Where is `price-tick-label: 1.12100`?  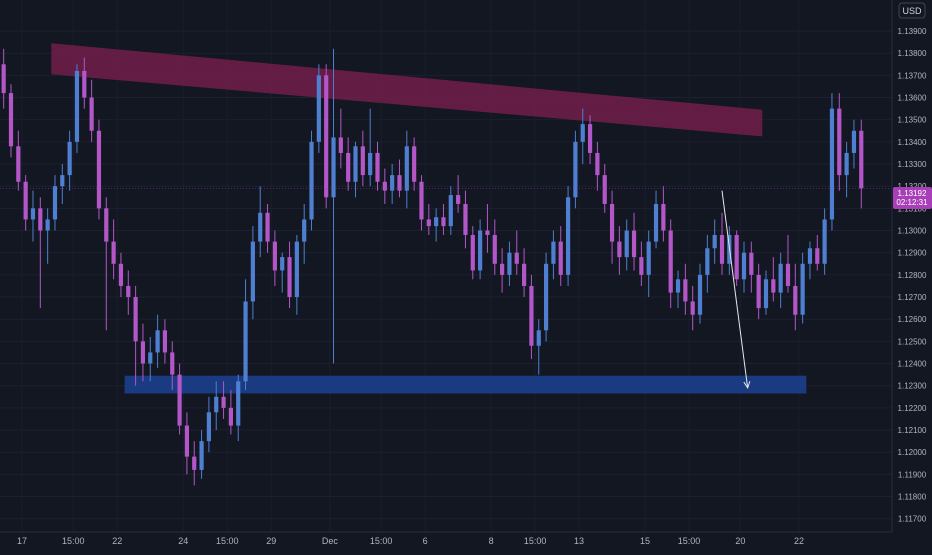
price-tick-label: 1.12100 is located at coordinates (912, 430).